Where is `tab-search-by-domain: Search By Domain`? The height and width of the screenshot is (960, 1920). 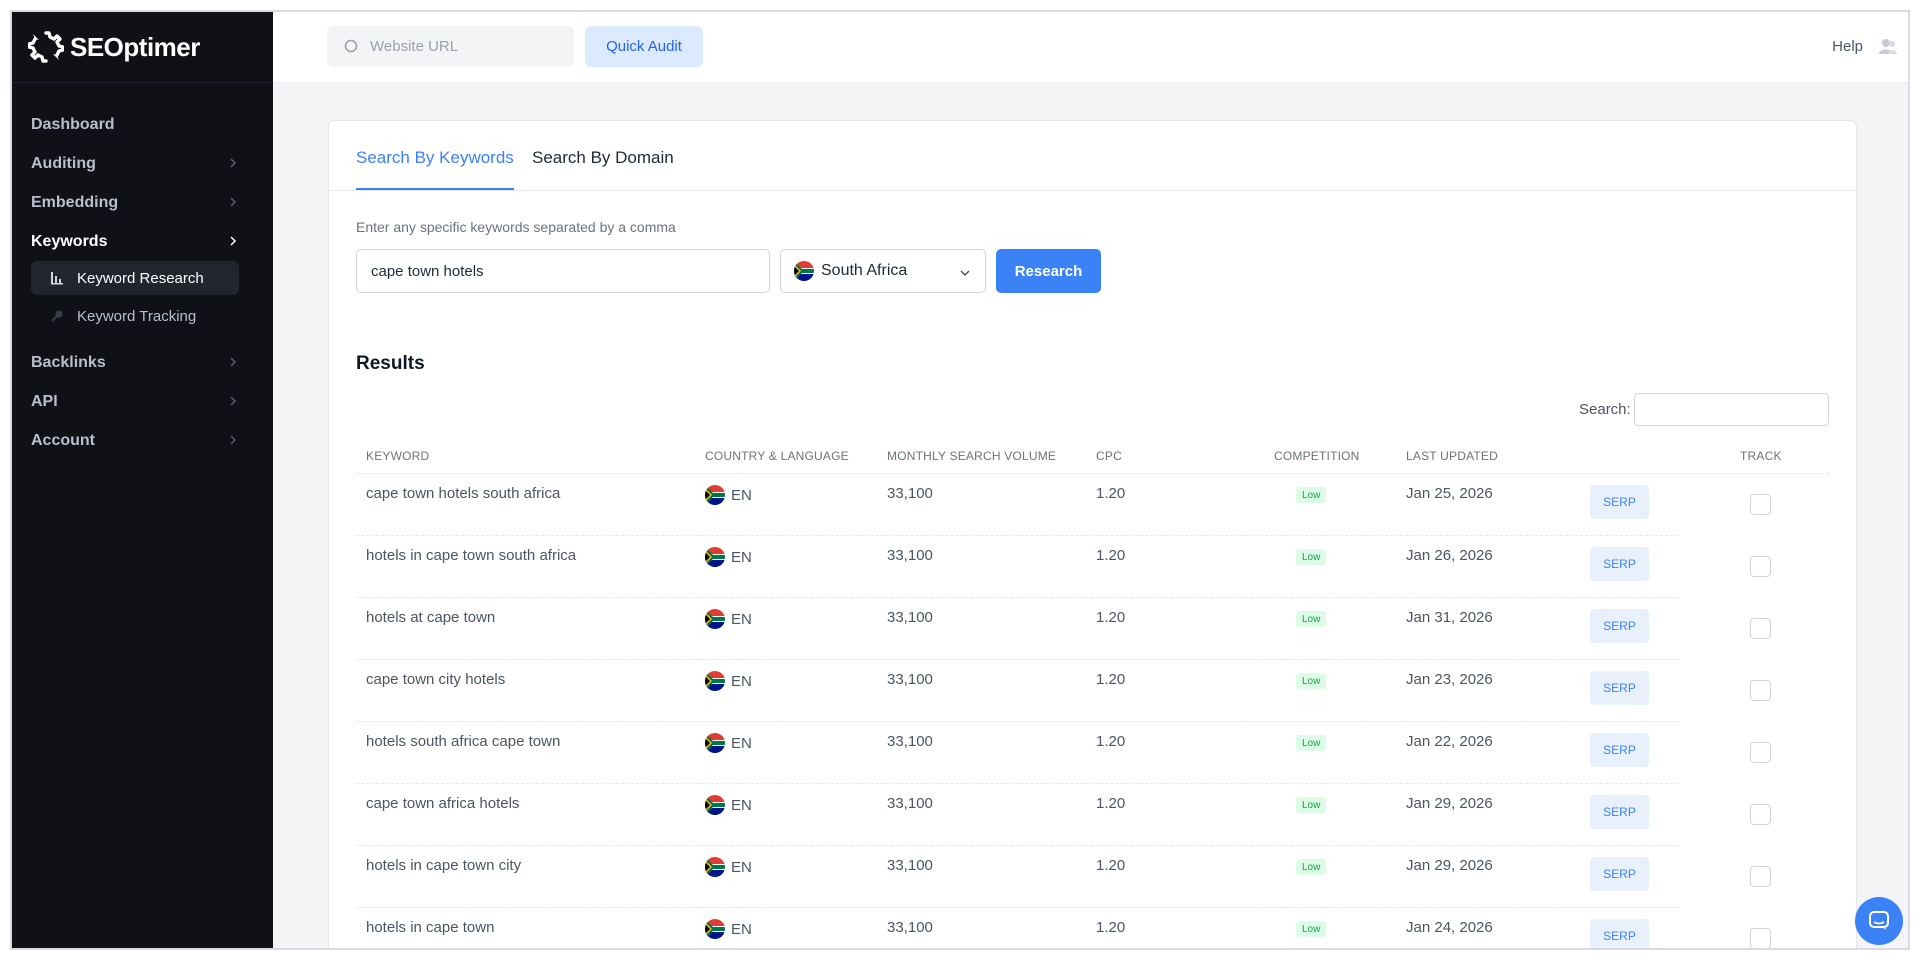 tab-search-by-domain: Search By Domain is located at coordinates (603, 157).